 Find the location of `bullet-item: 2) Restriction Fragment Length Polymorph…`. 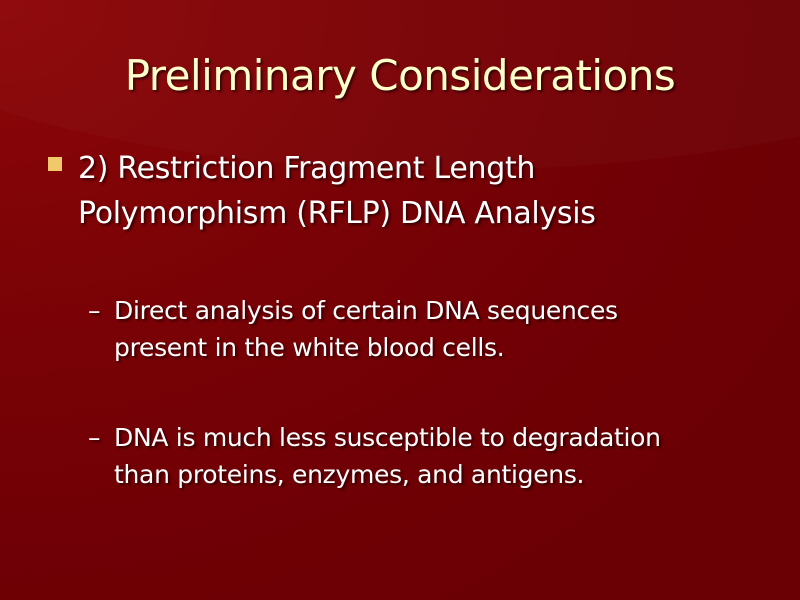

bullet-item: 2) Restriction Fragment Length Polymorph… is located at coordinates (398, 191).